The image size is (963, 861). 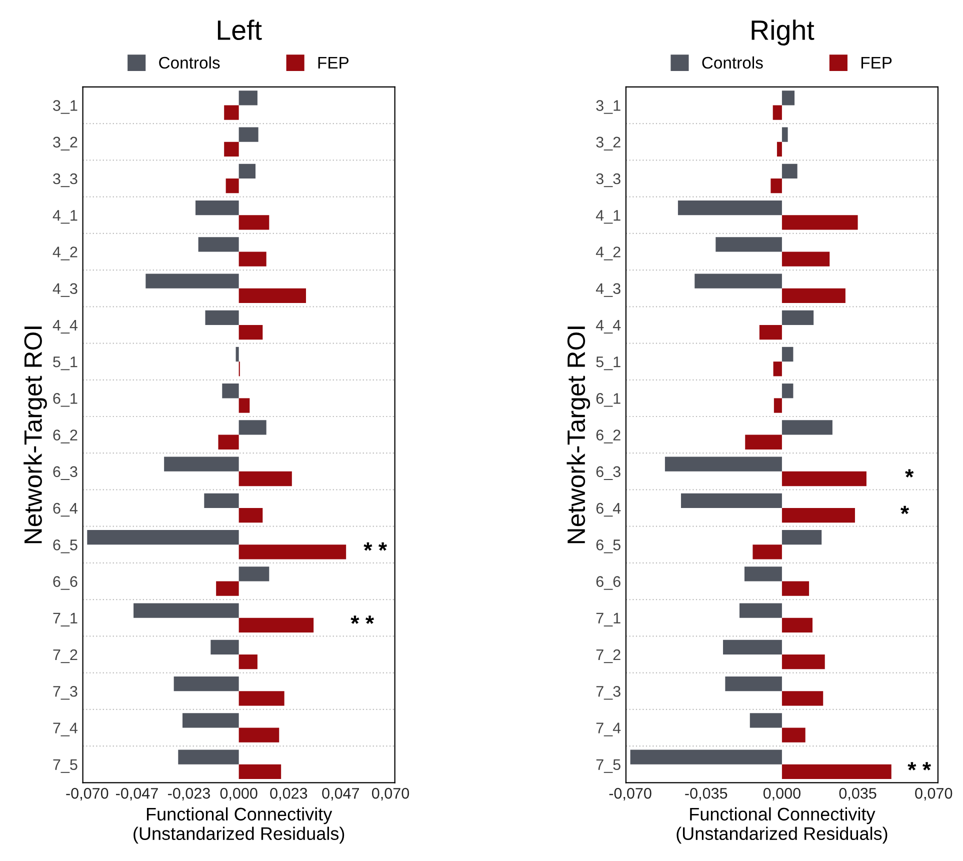 I want to click on annotation: * *, so click(x=920, y=766).